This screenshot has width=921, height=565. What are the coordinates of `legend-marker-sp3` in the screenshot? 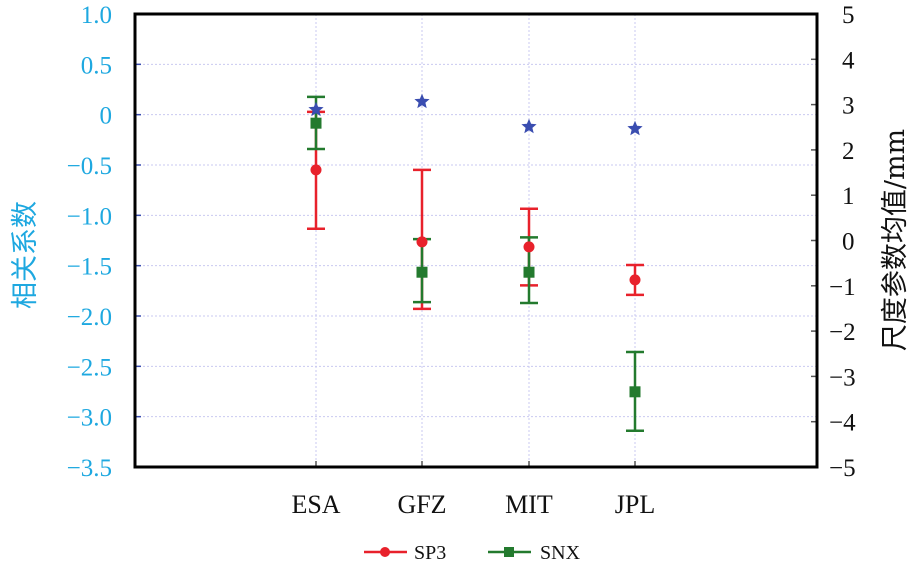 It's located at (385, 552).